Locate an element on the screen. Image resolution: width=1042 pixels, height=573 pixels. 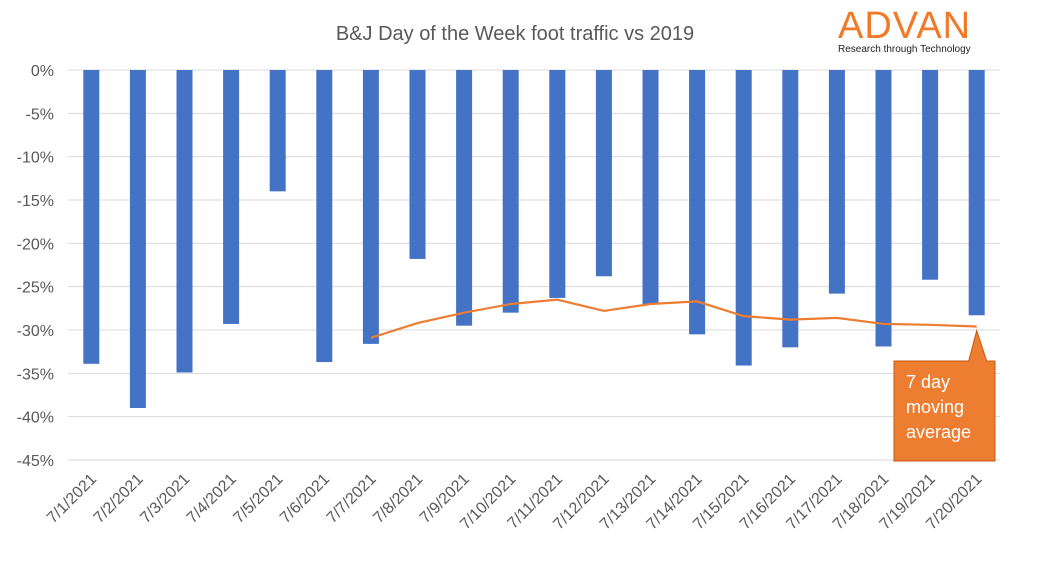
advan-logo: ADVAN Research through Technology is located at coordinates (918, 30).